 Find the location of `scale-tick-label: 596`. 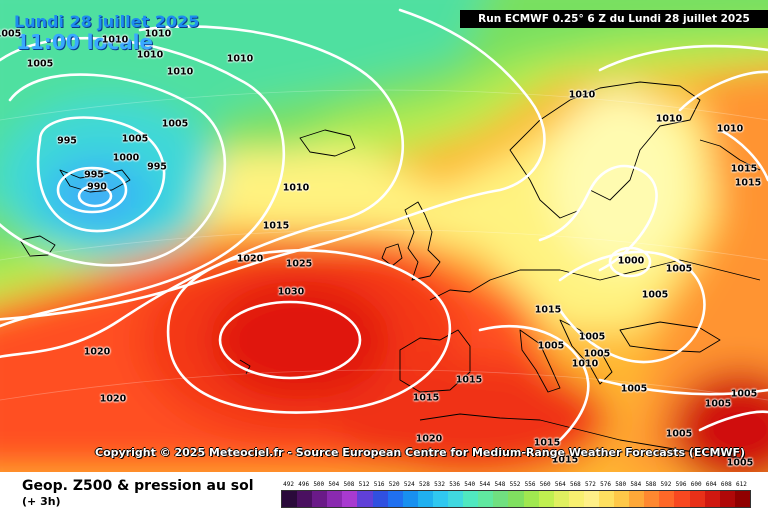

scale-tick-label: 596 is located at coordinates (681, 484).